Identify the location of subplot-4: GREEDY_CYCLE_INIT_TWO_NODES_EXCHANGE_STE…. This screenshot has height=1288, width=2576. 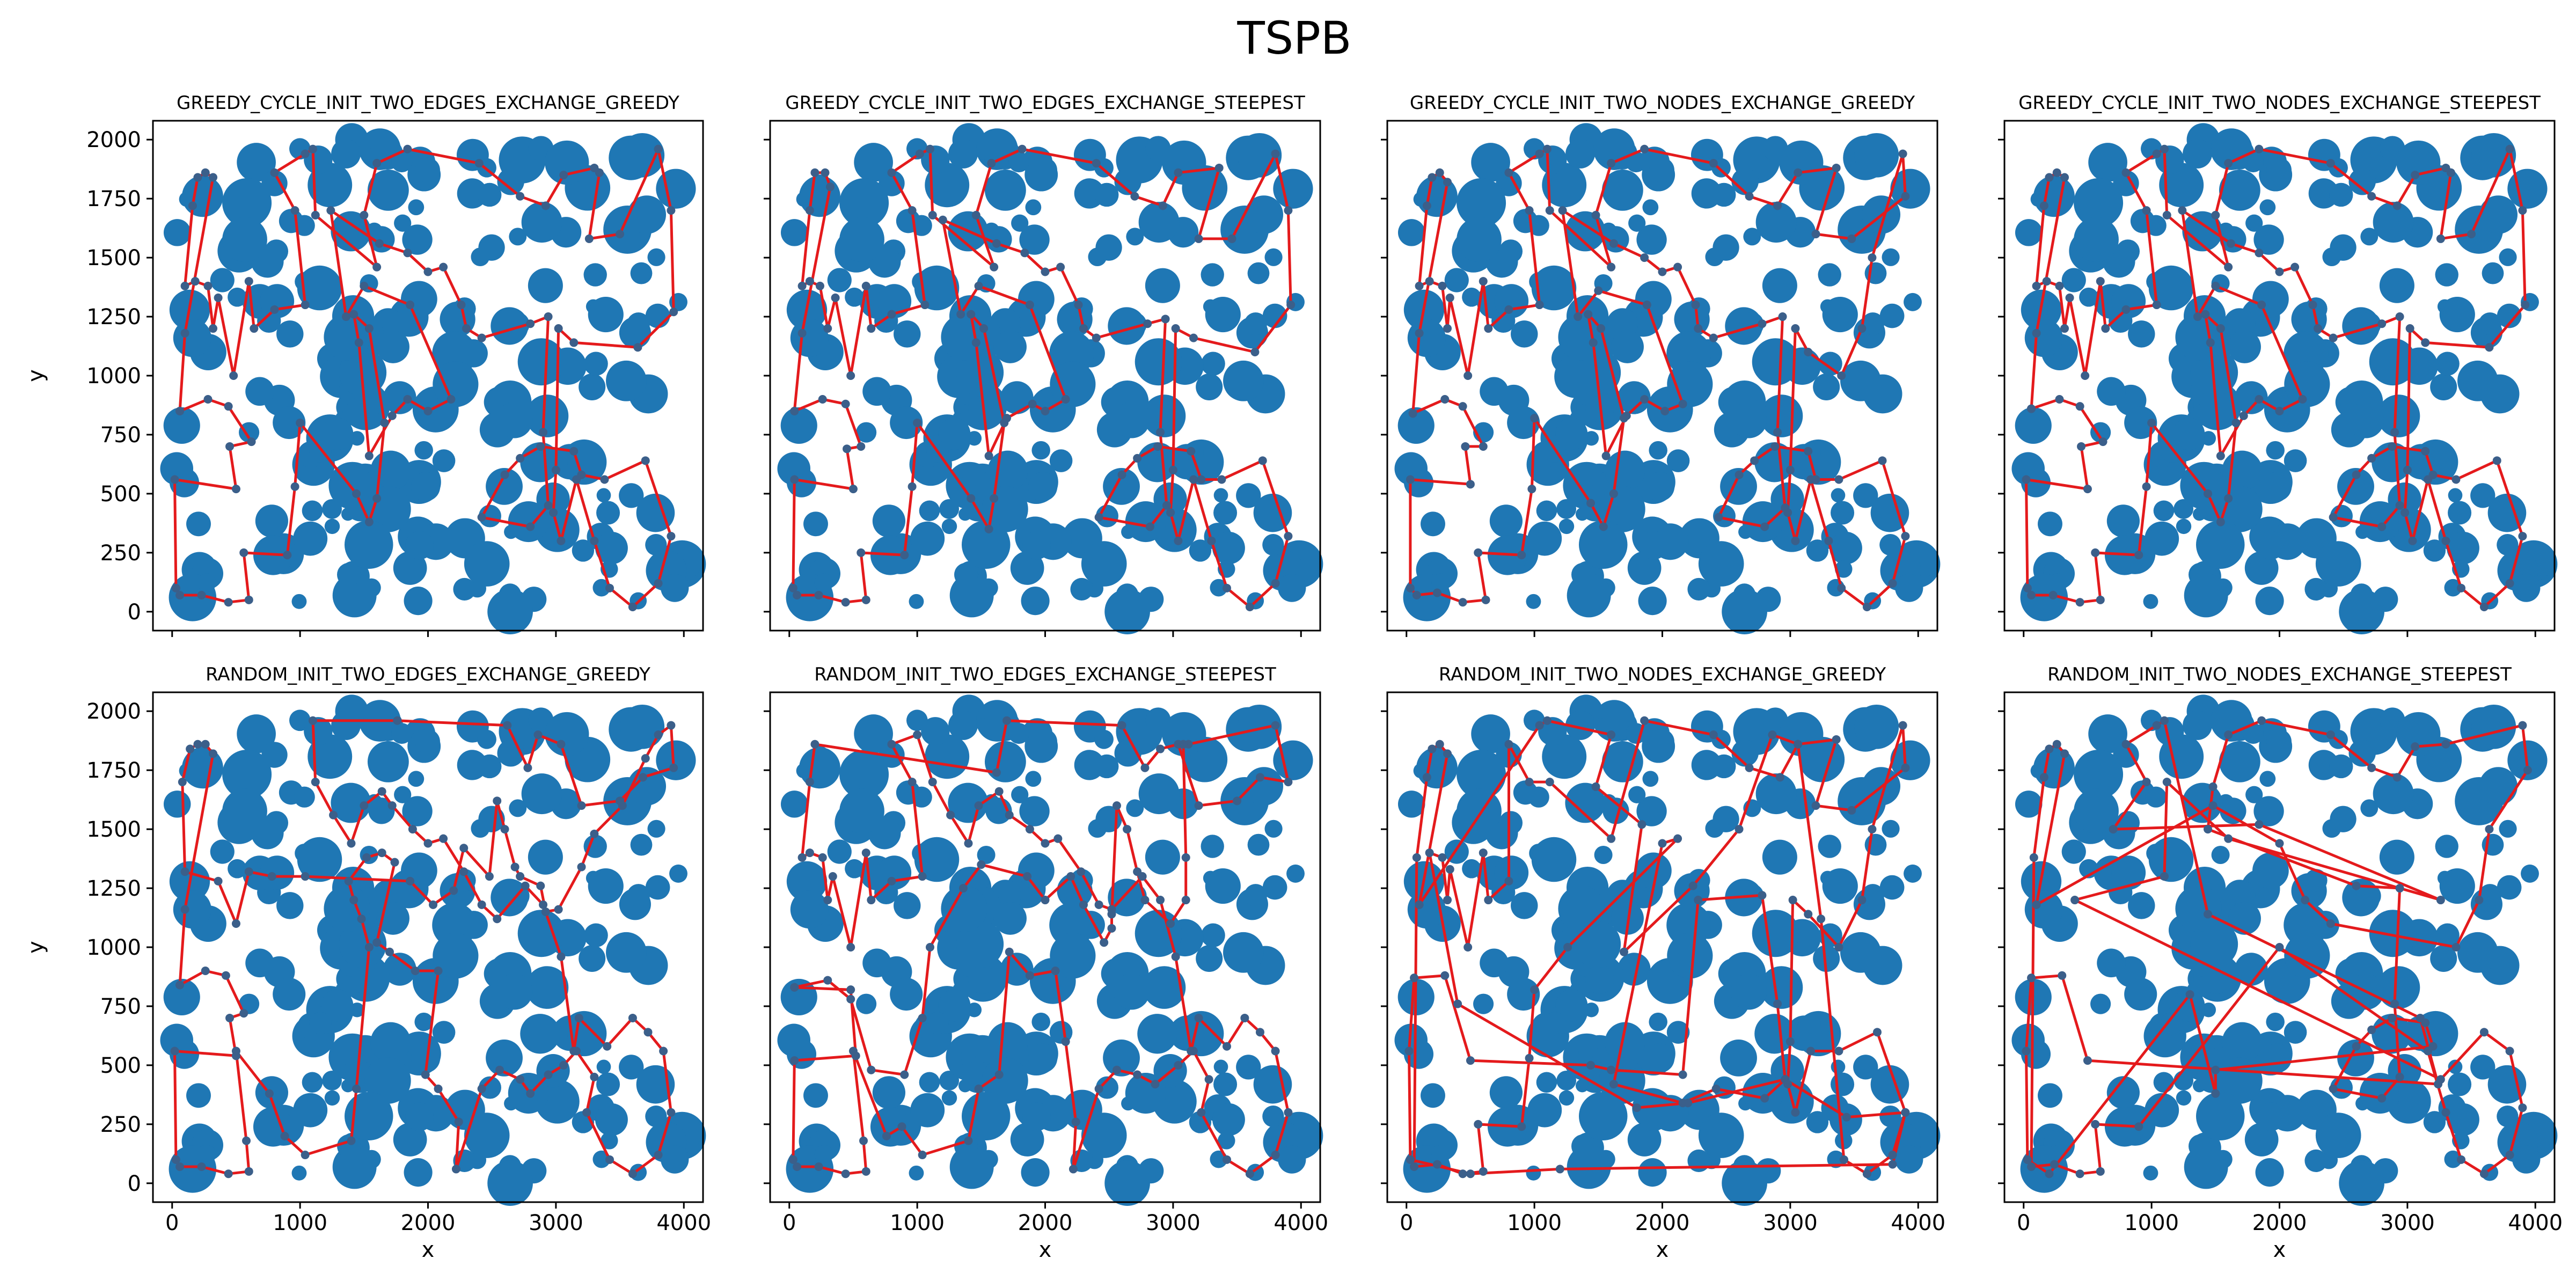
(2278, 364).